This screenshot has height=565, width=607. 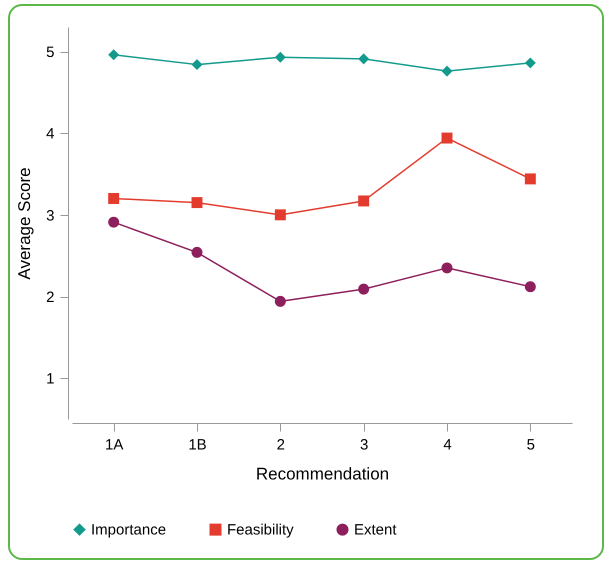 I want to click on legend-label: Importance, so click(x=128, y=530).